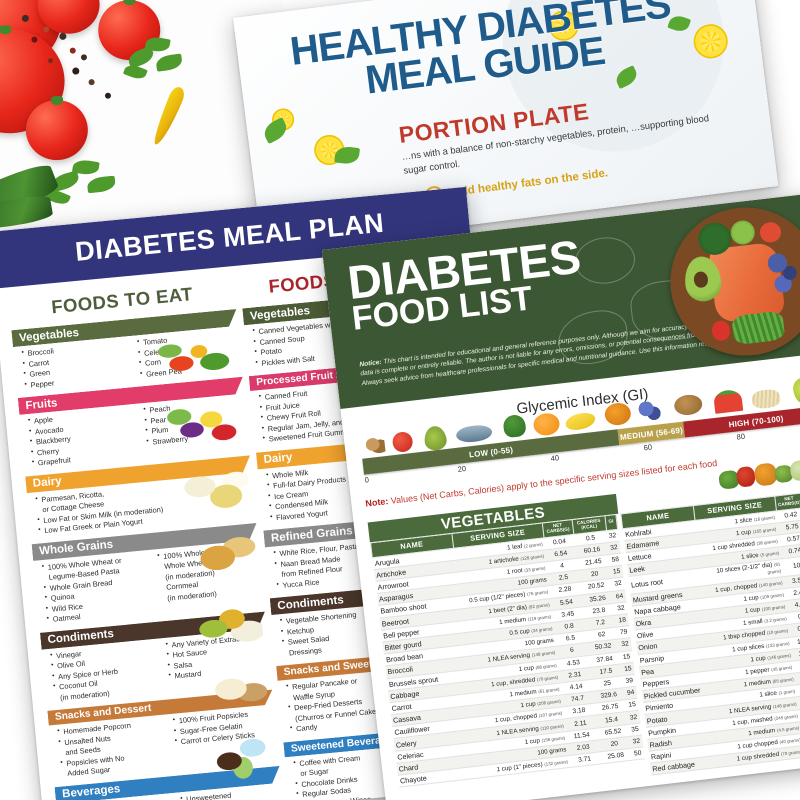 This screenshot has width=800, height=800. I want to click on fruits-thumbnail, so click(203, 425).